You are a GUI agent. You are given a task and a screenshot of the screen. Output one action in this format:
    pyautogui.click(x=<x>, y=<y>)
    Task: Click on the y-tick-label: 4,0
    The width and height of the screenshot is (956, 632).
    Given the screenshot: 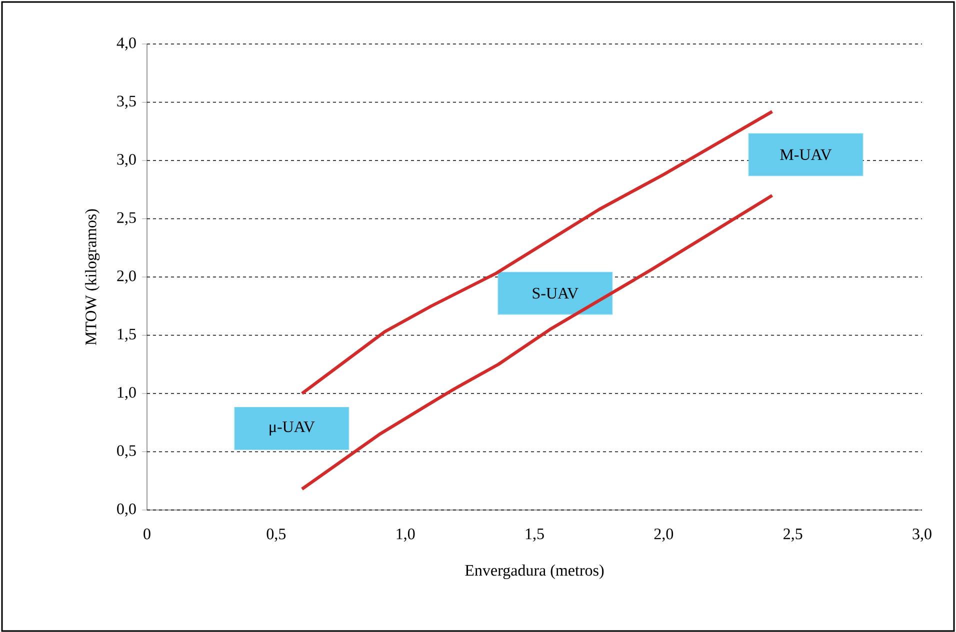 What is the action you would take?
    pyautogui.click(x=126, y=44)
    